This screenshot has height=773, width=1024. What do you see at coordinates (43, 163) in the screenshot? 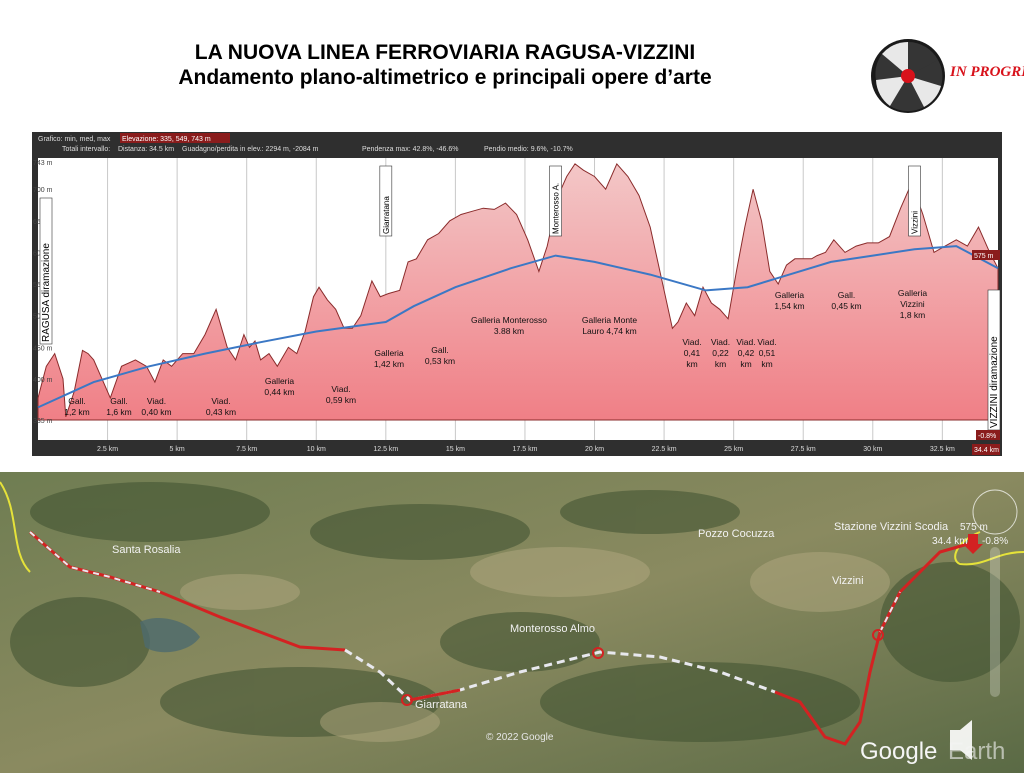
I see `y-tick-label: 743 m` at bounding box center [43, 163].